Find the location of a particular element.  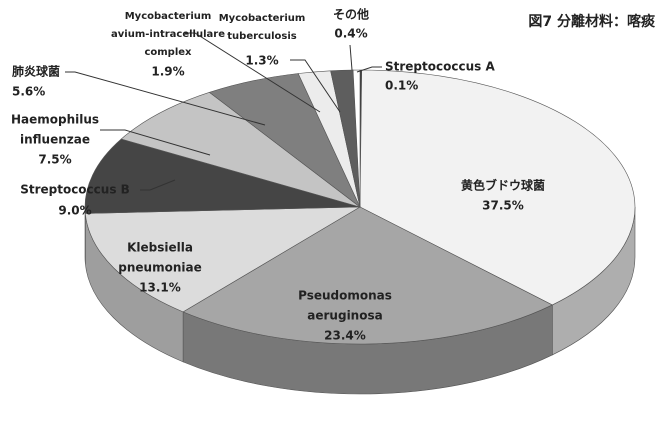

slice-label: Streptococcus B is located at coordinates (75, 190).